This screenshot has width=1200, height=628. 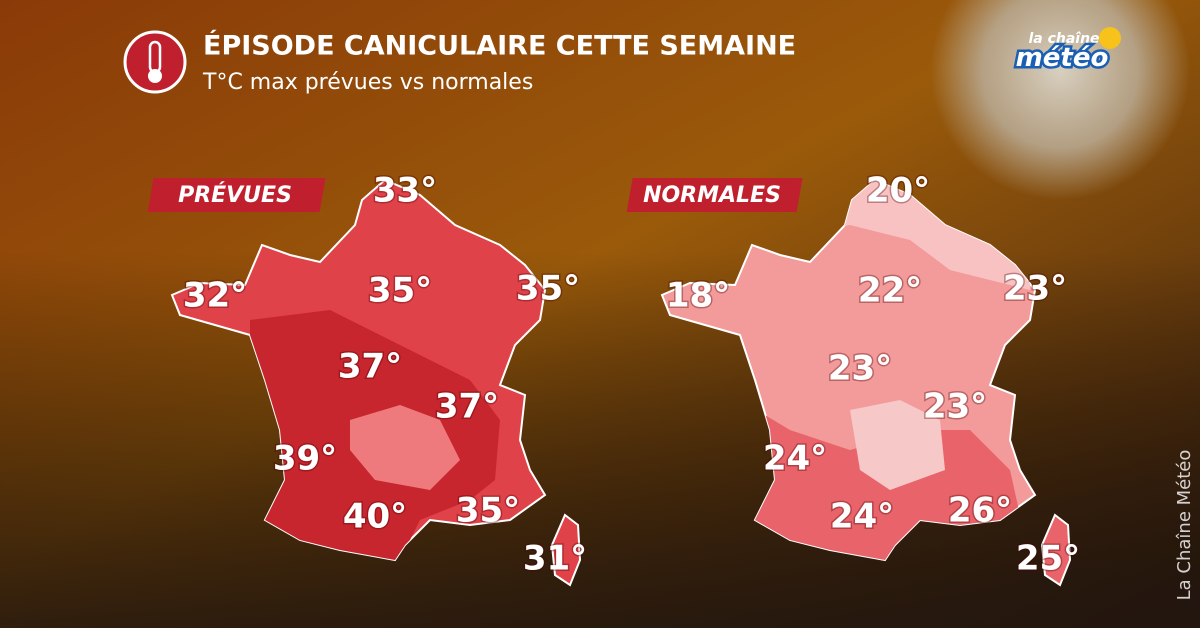 What do you see at coordinates (555, 559) in the screenshot?
I see `temperature-label: 31°` at bounding box center [555, 559].